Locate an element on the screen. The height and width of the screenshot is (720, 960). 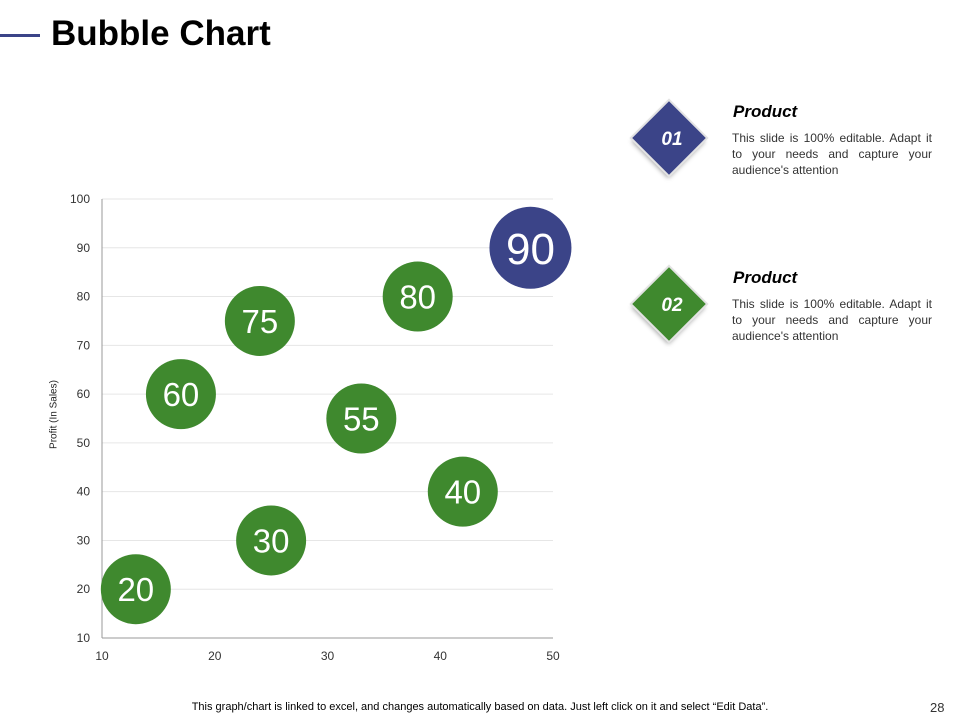
y-tick-label: 20 is located at coordinates (84, 589).